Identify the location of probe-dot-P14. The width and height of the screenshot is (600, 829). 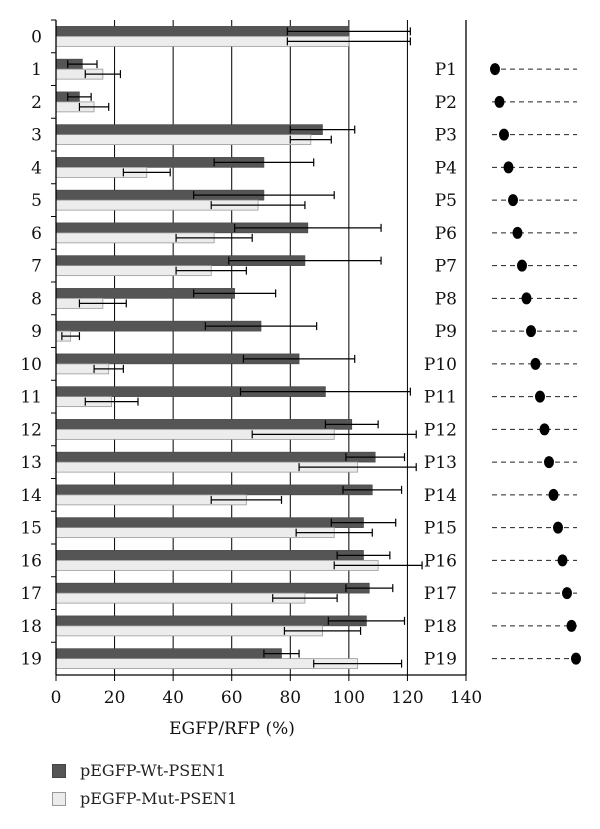
(553, 494).